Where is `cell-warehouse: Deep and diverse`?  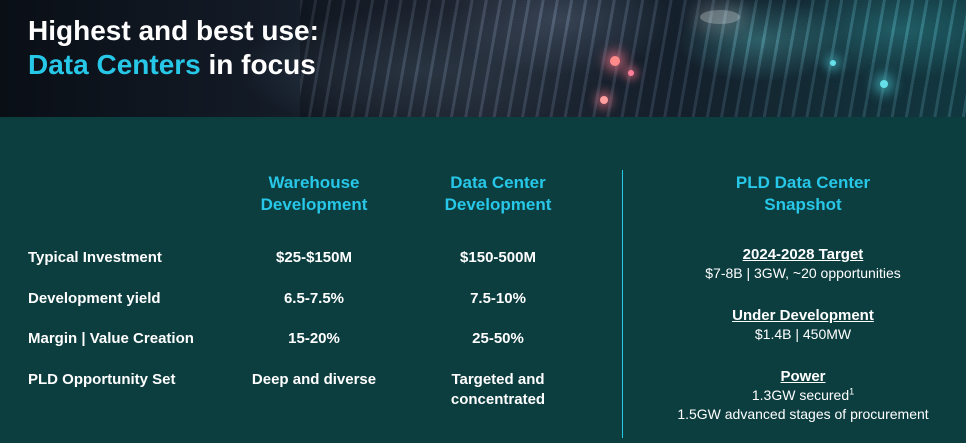 cell-warehouse: Deep and diverse is located at coordinates (314, 380).